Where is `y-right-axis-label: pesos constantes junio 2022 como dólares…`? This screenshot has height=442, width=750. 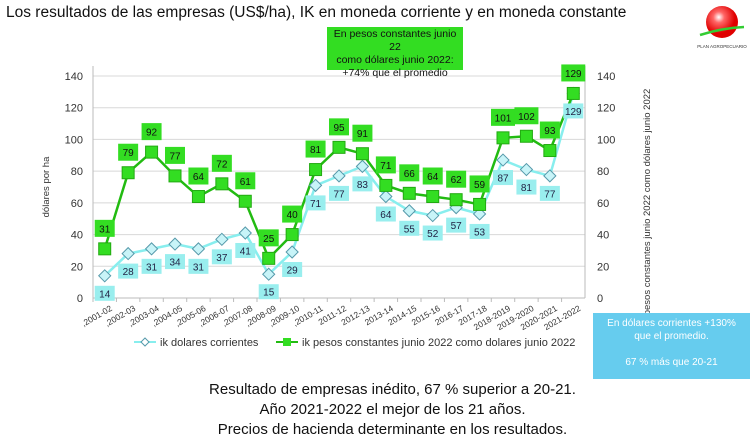 y-right-axis-label: pesos constantes junio 2022 como dólares… is located at coordinates (647, 202).